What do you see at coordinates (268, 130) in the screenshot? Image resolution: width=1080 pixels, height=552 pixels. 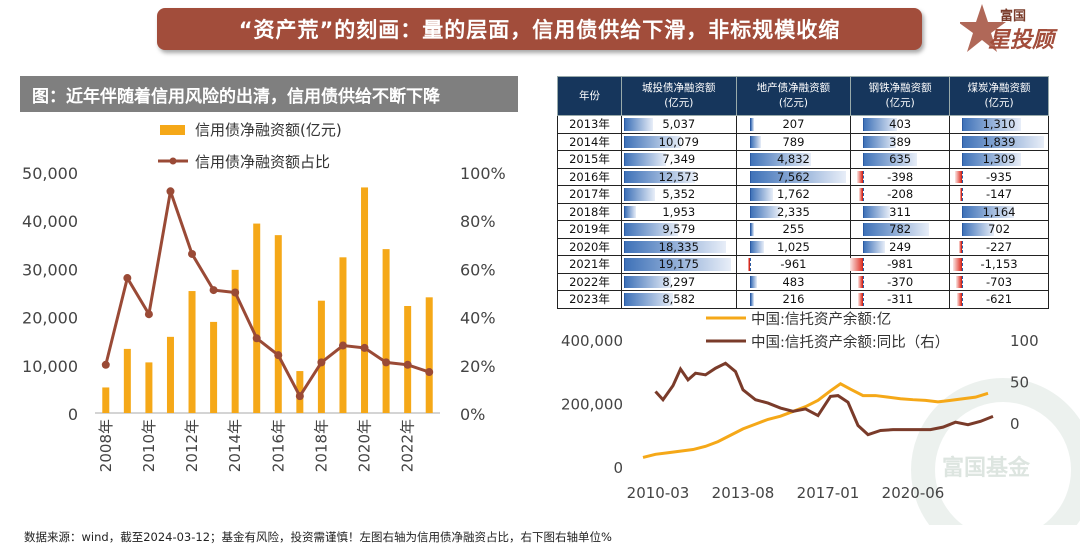 I see `legend-bar-label: 信用债净融资额(亿元)` at bounding box center [268, 130].